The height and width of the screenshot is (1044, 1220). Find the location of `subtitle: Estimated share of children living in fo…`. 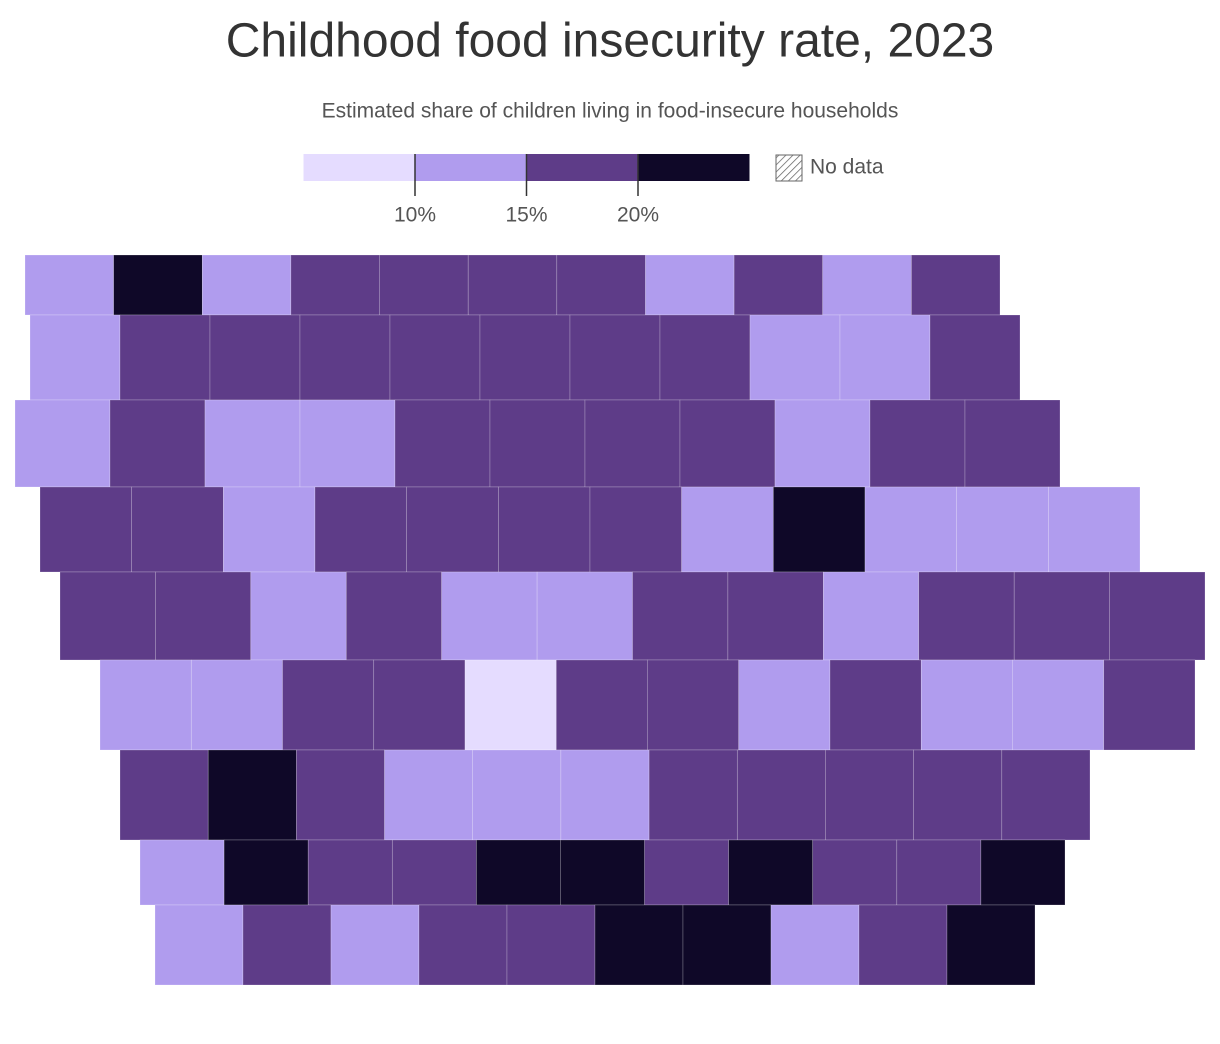

subtitle: Estimated share of children living in fo… is located at coordinates (610, 111).